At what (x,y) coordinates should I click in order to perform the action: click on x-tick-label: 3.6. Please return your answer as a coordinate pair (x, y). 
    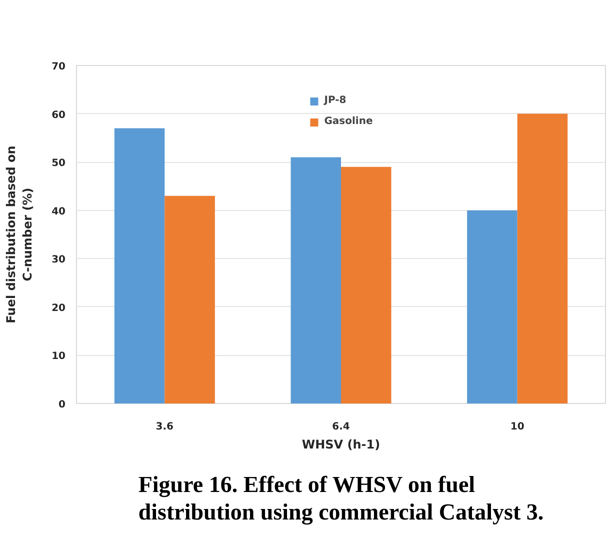
    Looking at the image, I should click on (165, 427).